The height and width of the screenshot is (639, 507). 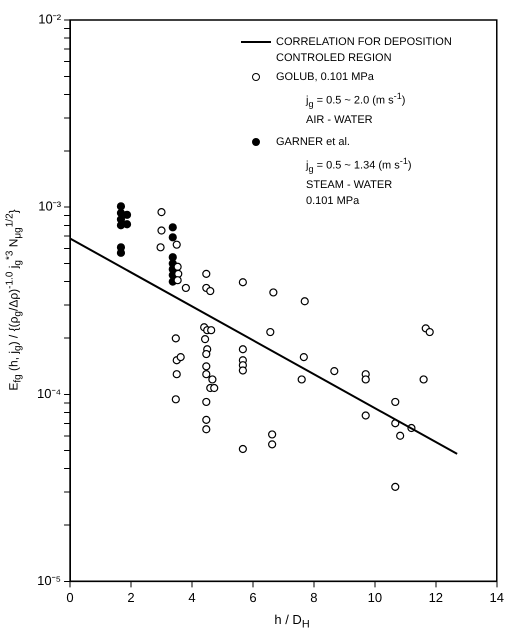 I want to click on y-tick-label: 10⁻², so click(x=50, y=19).